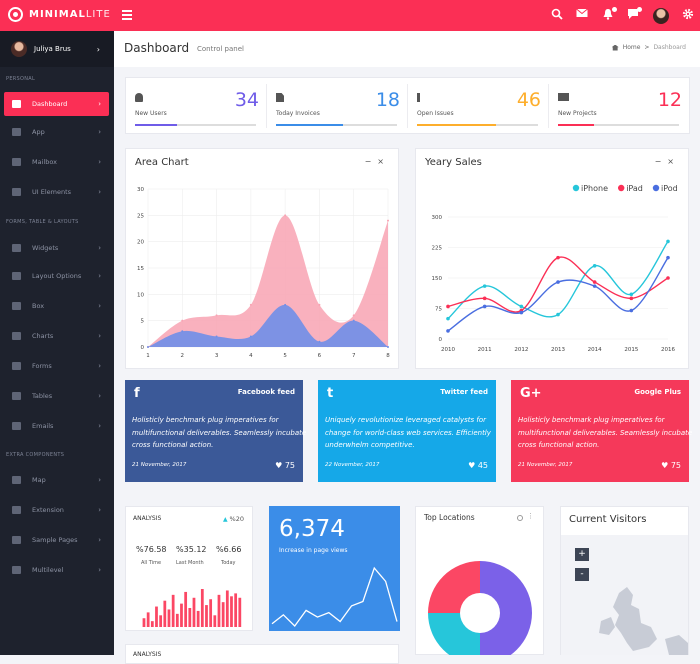 This screenshot has height=664, width=700. What do you see at coordinates (615, 47) in the screenshot?
I see `home-icon` at bounding box center [615, 47].